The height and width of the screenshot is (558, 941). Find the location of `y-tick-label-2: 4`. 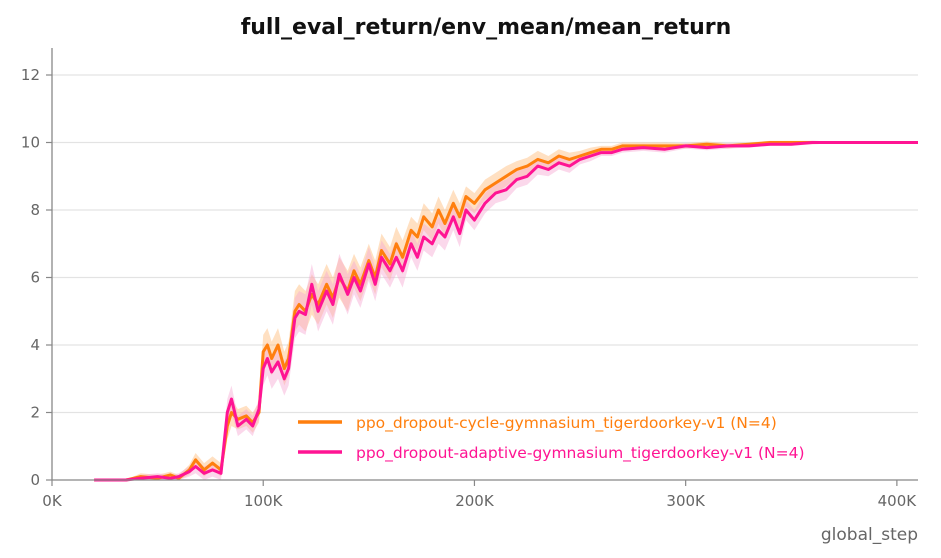

y-tick-label-2: 4 is located at coordinates (35, 345).